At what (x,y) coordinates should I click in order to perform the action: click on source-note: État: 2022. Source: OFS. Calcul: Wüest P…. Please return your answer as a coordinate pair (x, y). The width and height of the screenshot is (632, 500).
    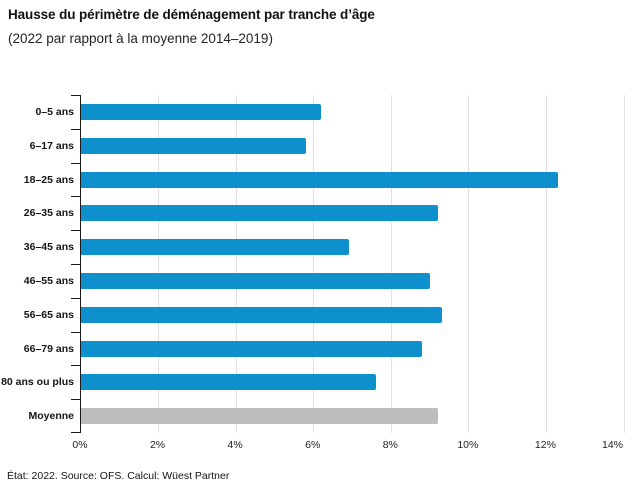
    Looking at the image, I should click on (118, 476).